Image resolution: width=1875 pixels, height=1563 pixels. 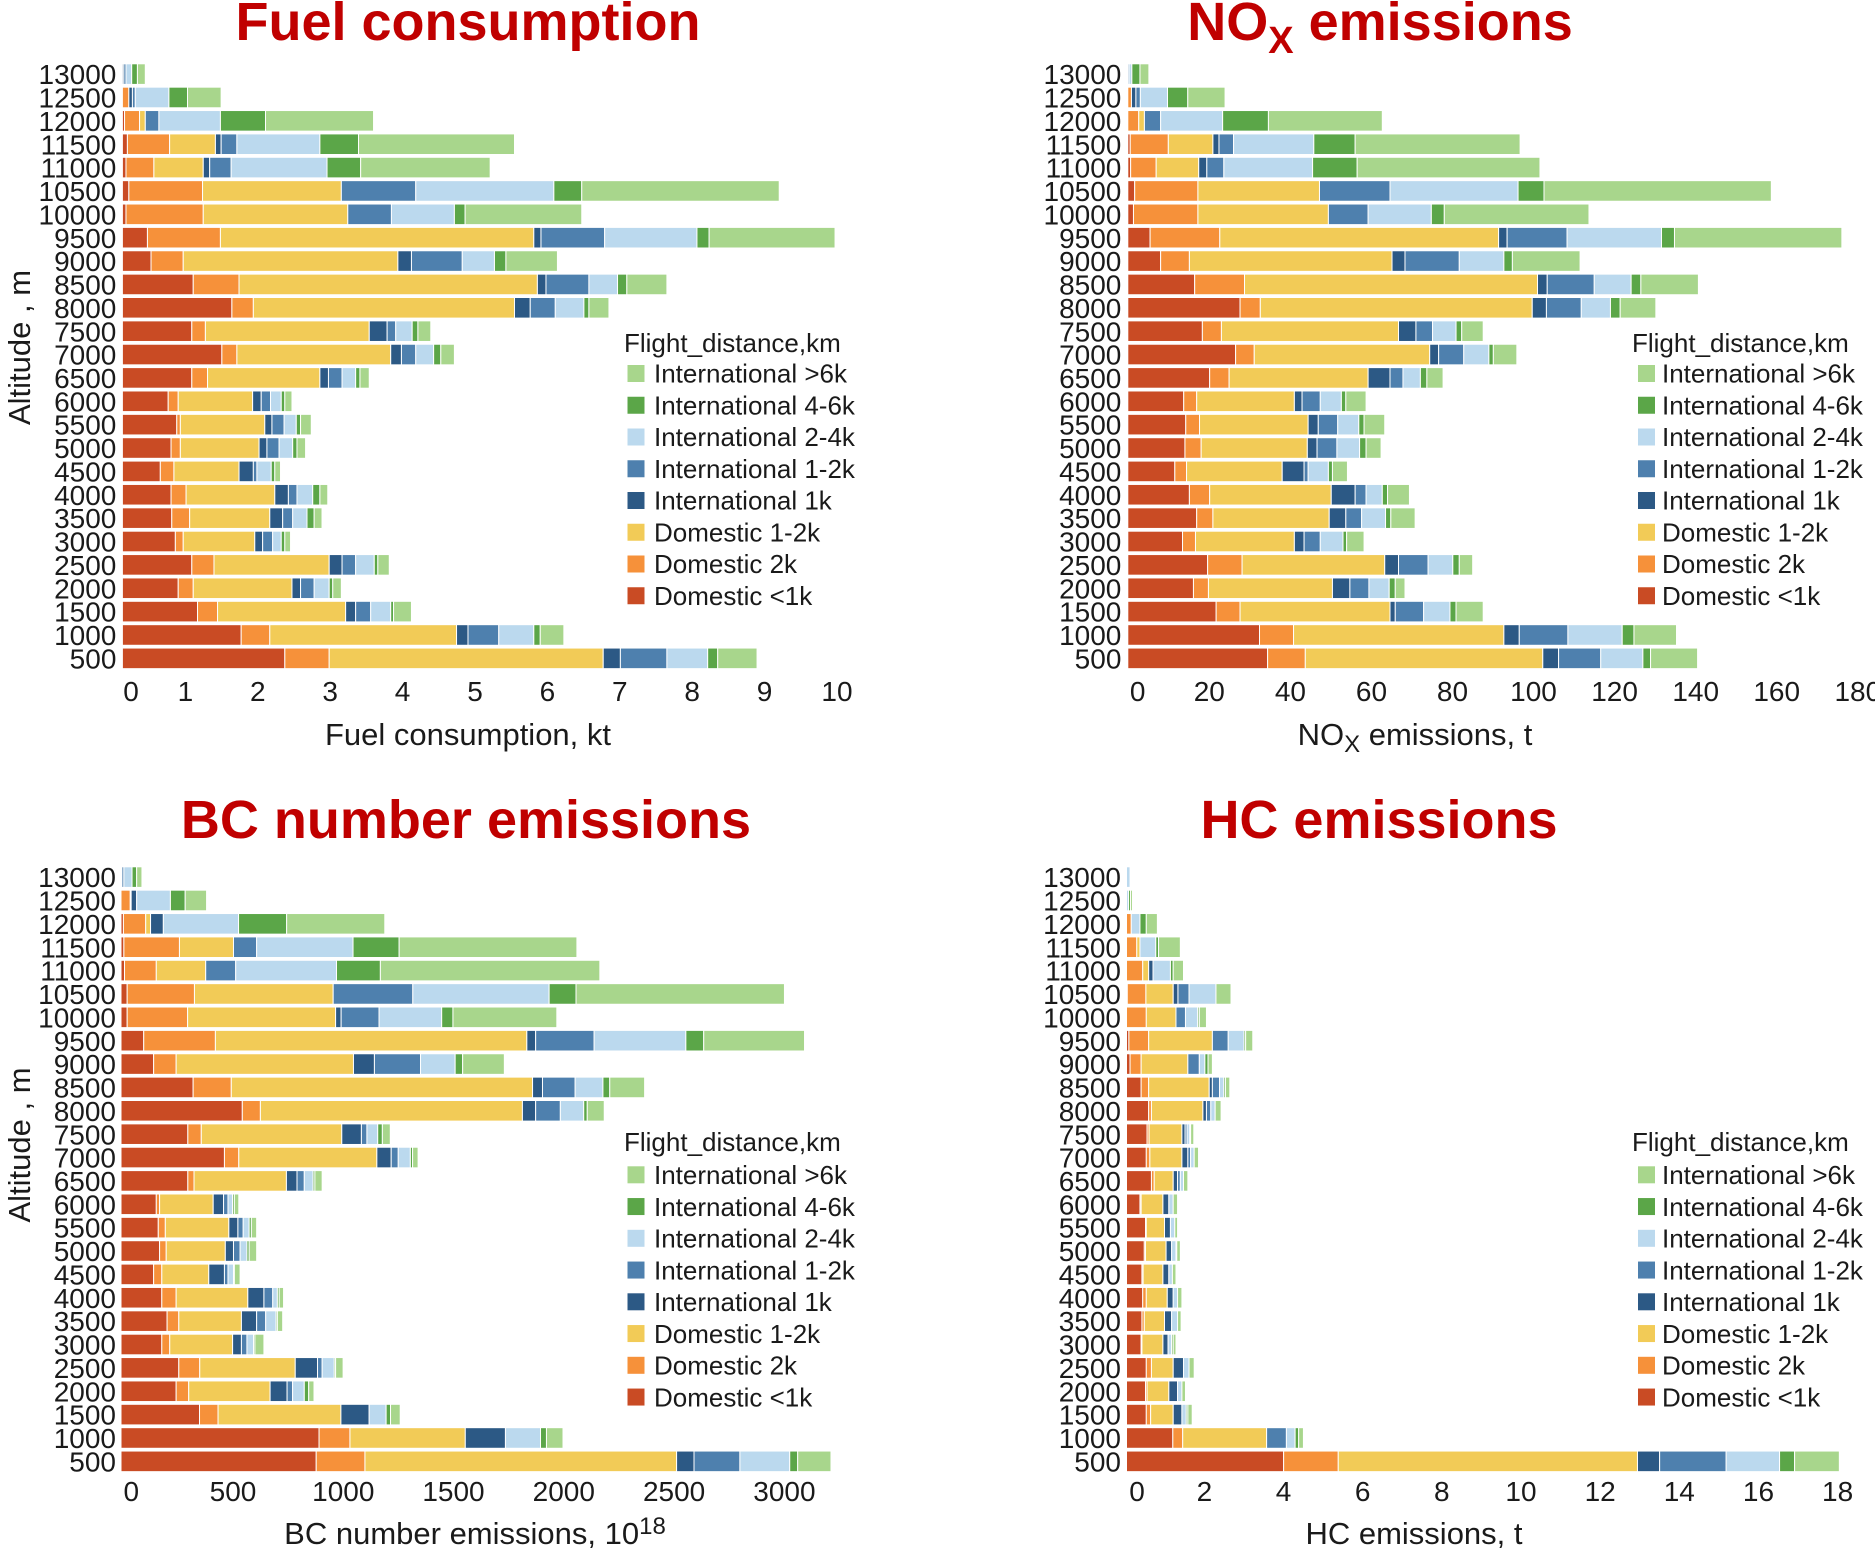 I want to click on svg-text: 2000, so click(x=1090, y=588).